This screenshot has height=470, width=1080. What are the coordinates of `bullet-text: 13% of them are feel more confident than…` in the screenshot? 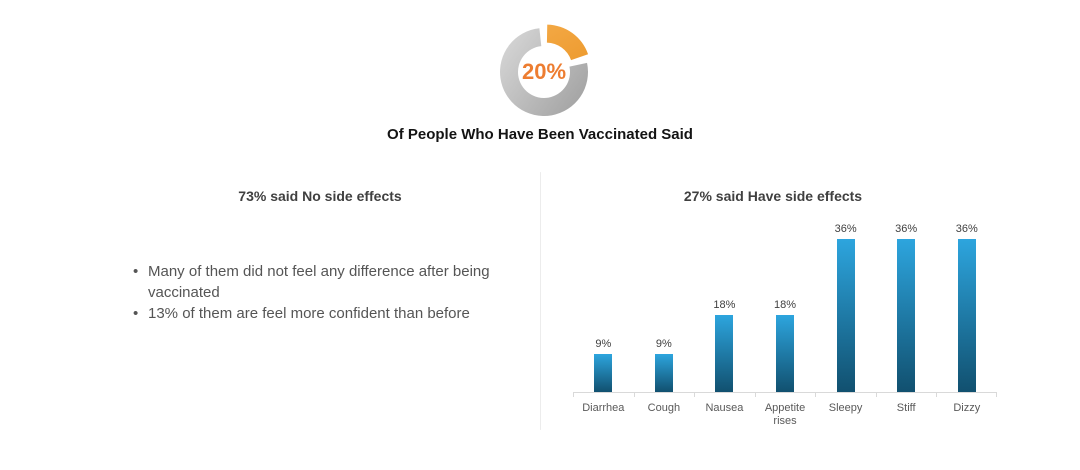 It's located at (309, 313).